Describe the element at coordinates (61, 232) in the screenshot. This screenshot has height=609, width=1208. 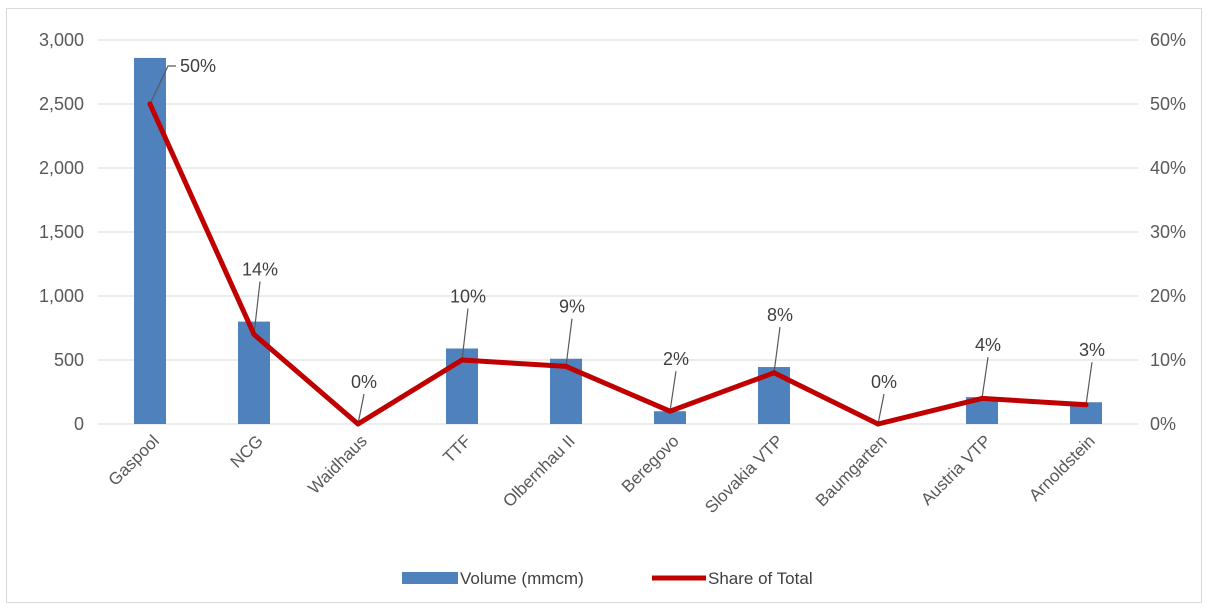
I see `left-tick-label: 1,500` at that location.